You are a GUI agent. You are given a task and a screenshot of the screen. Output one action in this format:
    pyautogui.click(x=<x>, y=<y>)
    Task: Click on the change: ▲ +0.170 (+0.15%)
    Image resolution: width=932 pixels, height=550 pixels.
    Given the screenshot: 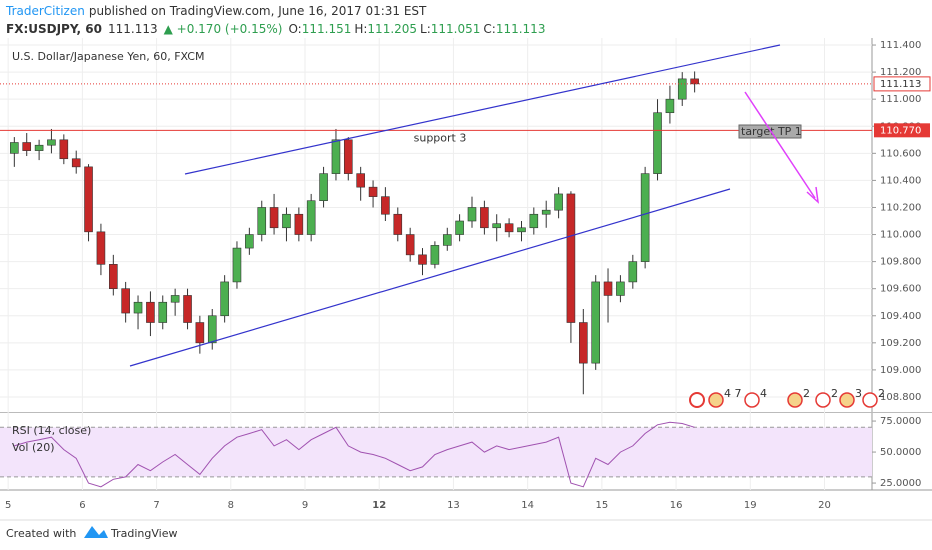 What is the action you would take?
    pyautogui.click(x=223, y=29)
    